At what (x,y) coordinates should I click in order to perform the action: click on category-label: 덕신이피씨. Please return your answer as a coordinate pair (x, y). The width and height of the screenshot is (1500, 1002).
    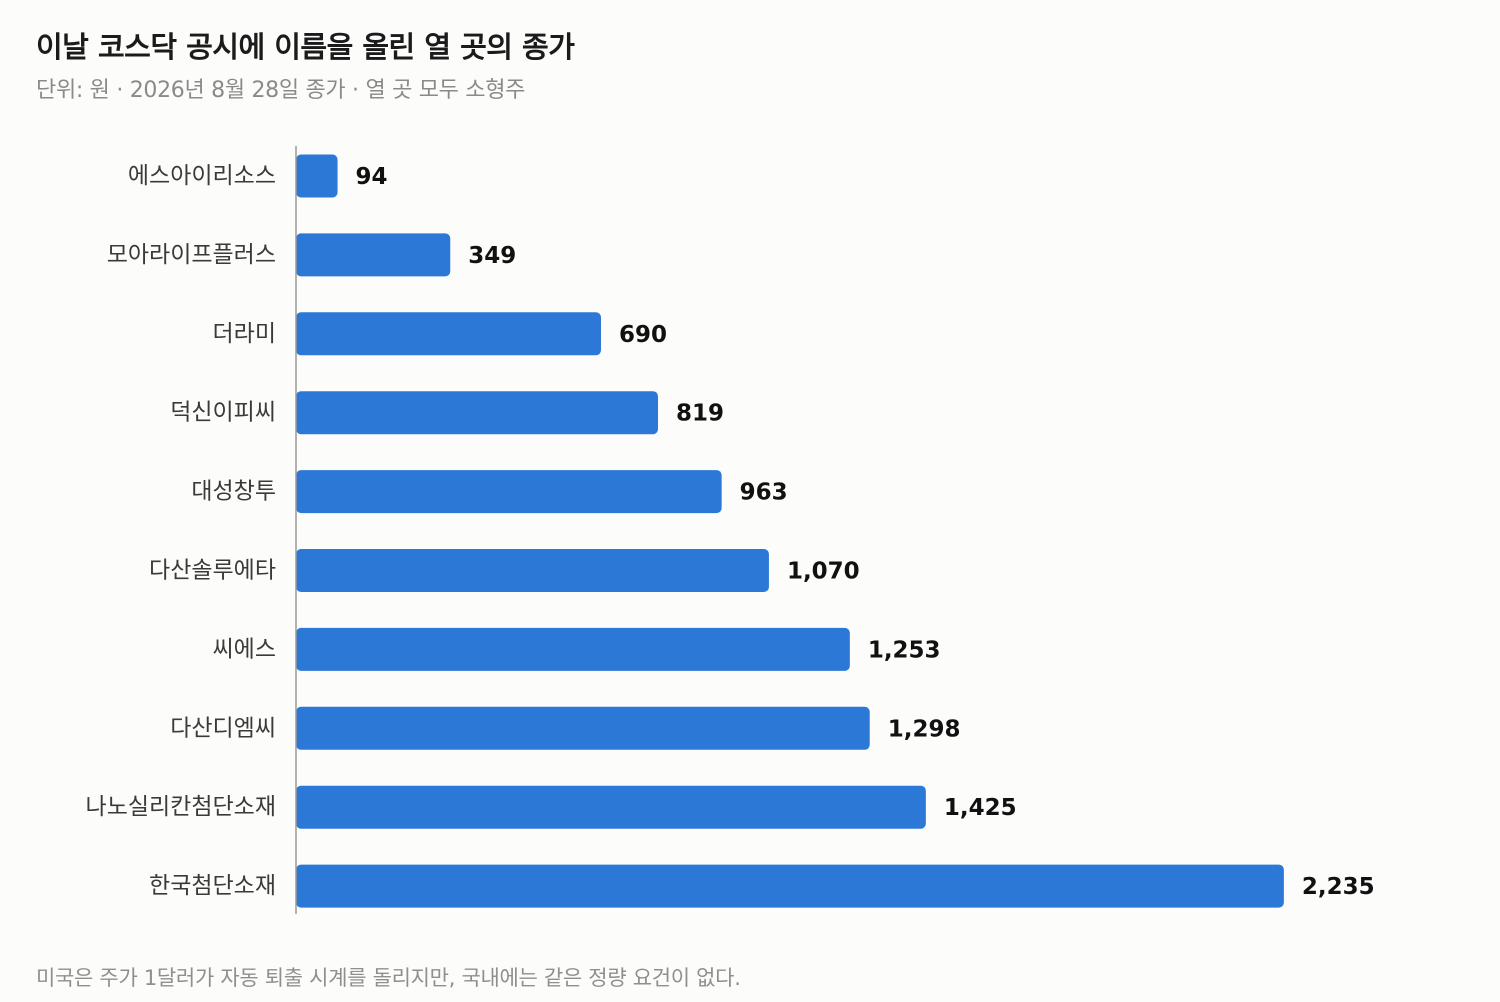
    Looking at the image, I should click on (223, 413).